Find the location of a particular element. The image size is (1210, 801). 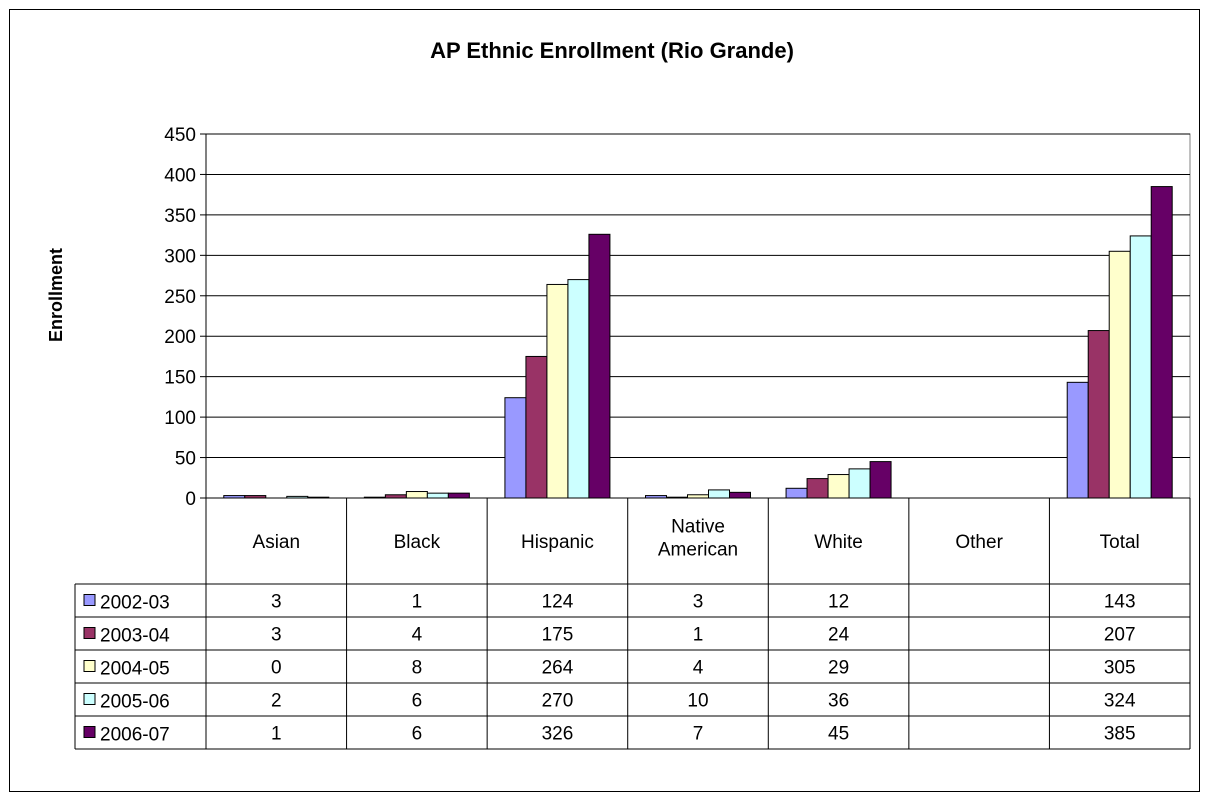

y-tick-label: 200 is located at coordinates (180, 337).